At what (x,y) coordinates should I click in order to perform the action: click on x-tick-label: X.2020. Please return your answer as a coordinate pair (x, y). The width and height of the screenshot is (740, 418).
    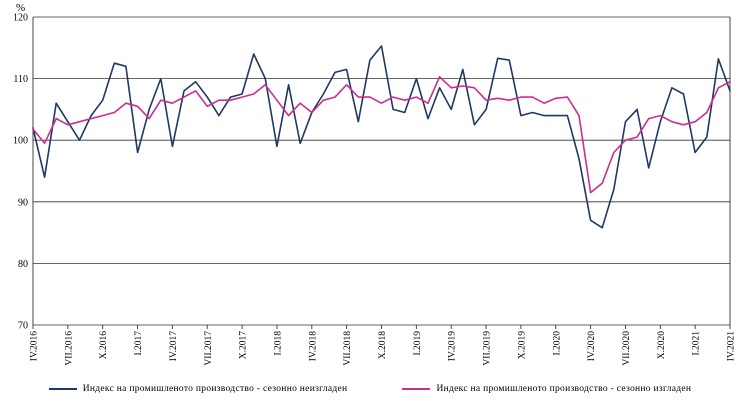
    Looking at the image, I should click on (662, 345).